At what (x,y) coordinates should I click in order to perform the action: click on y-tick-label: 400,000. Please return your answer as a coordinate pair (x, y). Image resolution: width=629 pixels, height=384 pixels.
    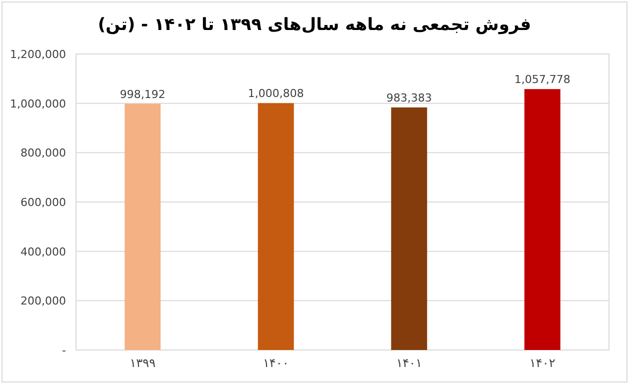
    Looking at the image, I should click on (43, 251).